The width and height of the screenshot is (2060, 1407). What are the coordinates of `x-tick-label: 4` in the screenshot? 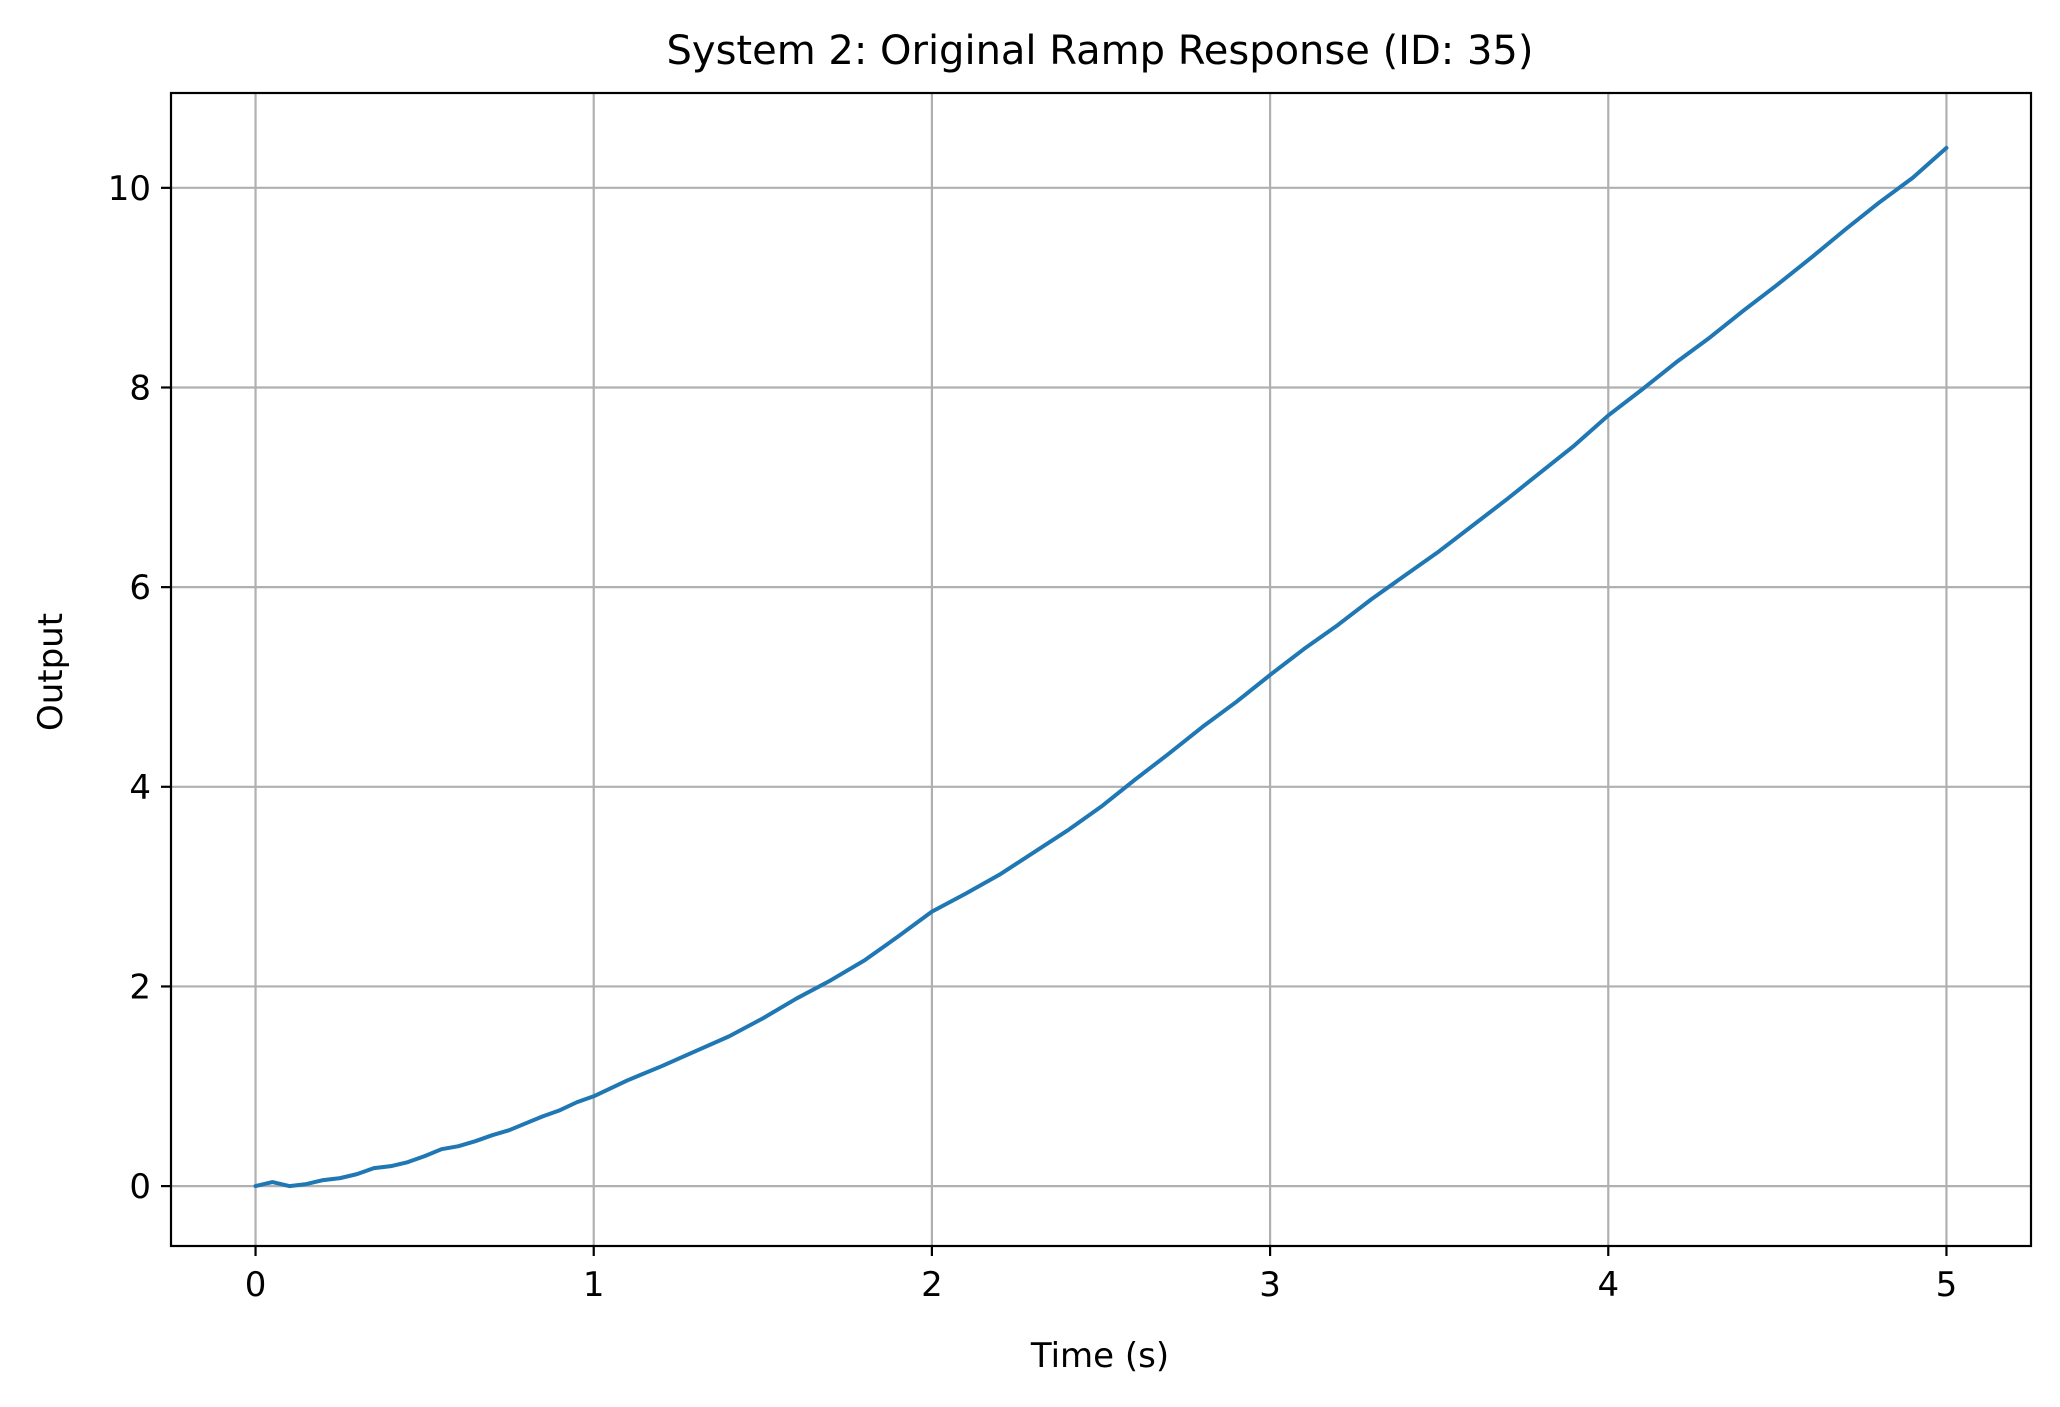 It's located at (1608, 1285).